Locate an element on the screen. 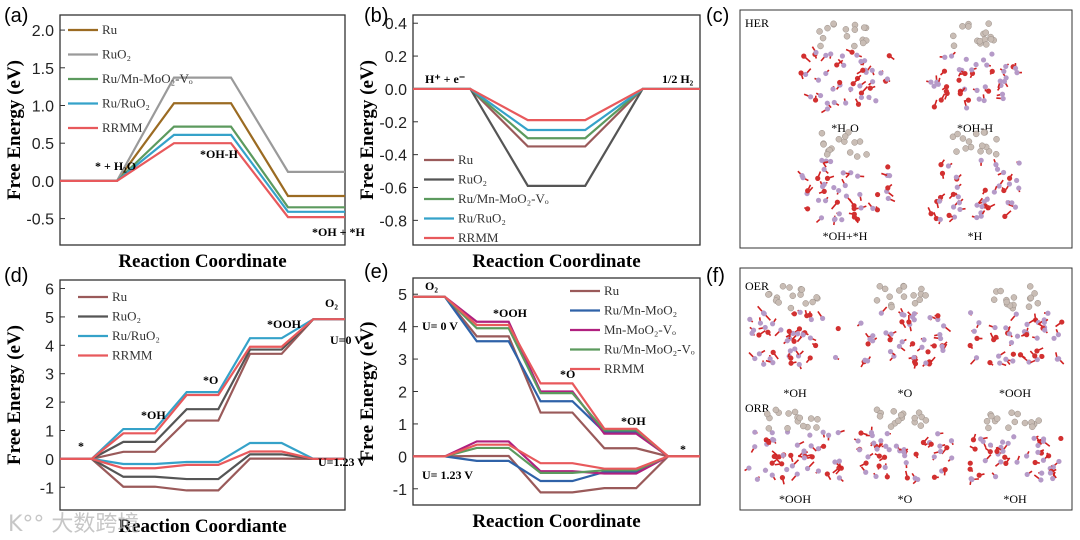  y-tick-label: -1 is located at coordinates (400, 490).